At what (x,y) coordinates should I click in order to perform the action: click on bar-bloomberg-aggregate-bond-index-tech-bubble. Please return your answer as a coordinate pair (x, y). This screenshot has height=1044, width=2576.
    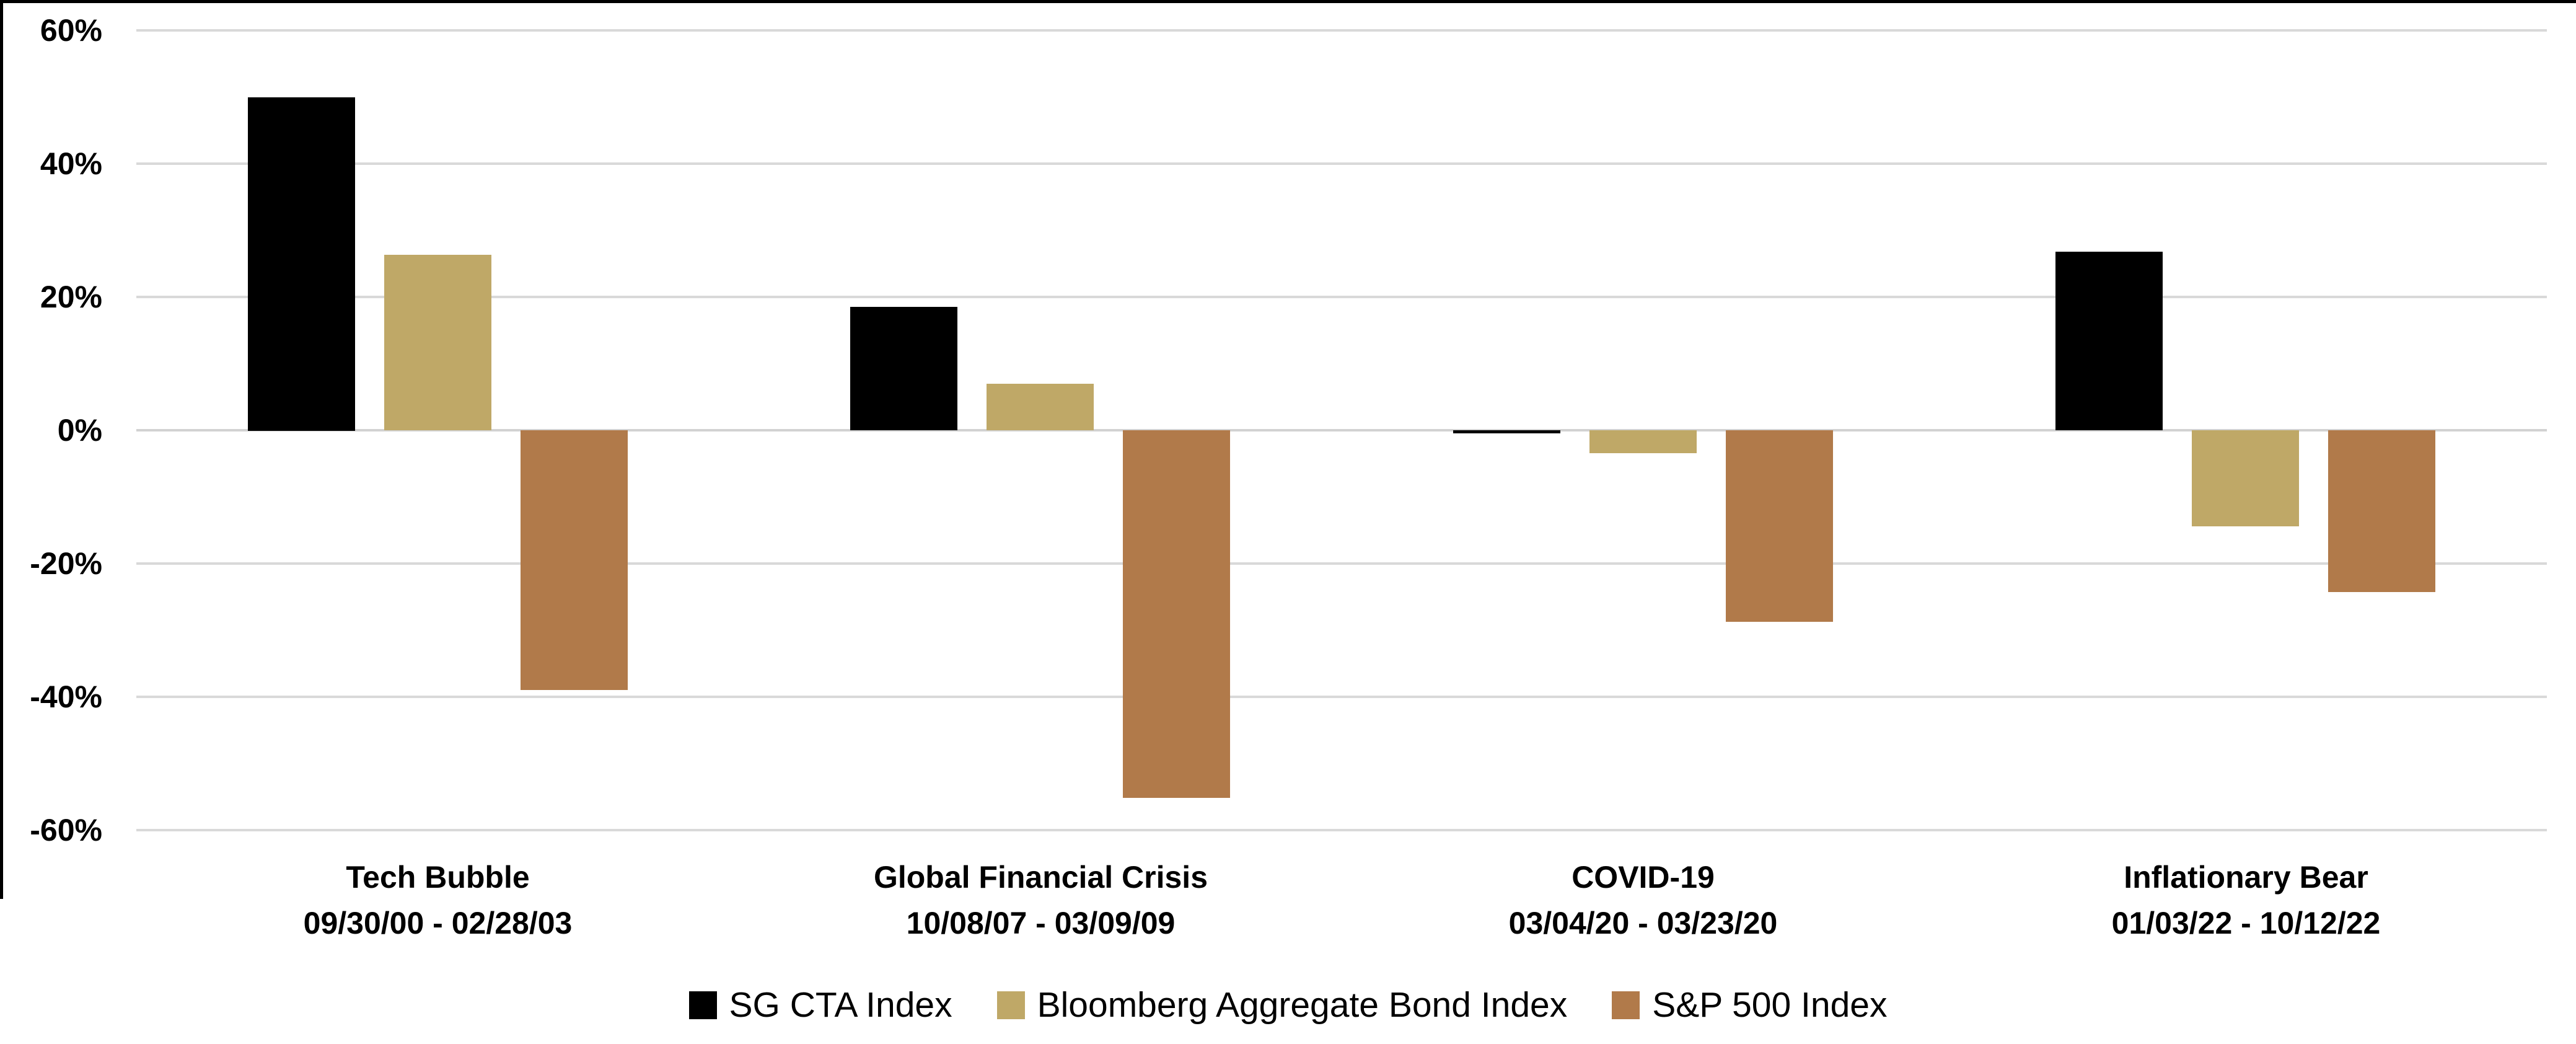
    Looking at the image, I should click on (438, 342).